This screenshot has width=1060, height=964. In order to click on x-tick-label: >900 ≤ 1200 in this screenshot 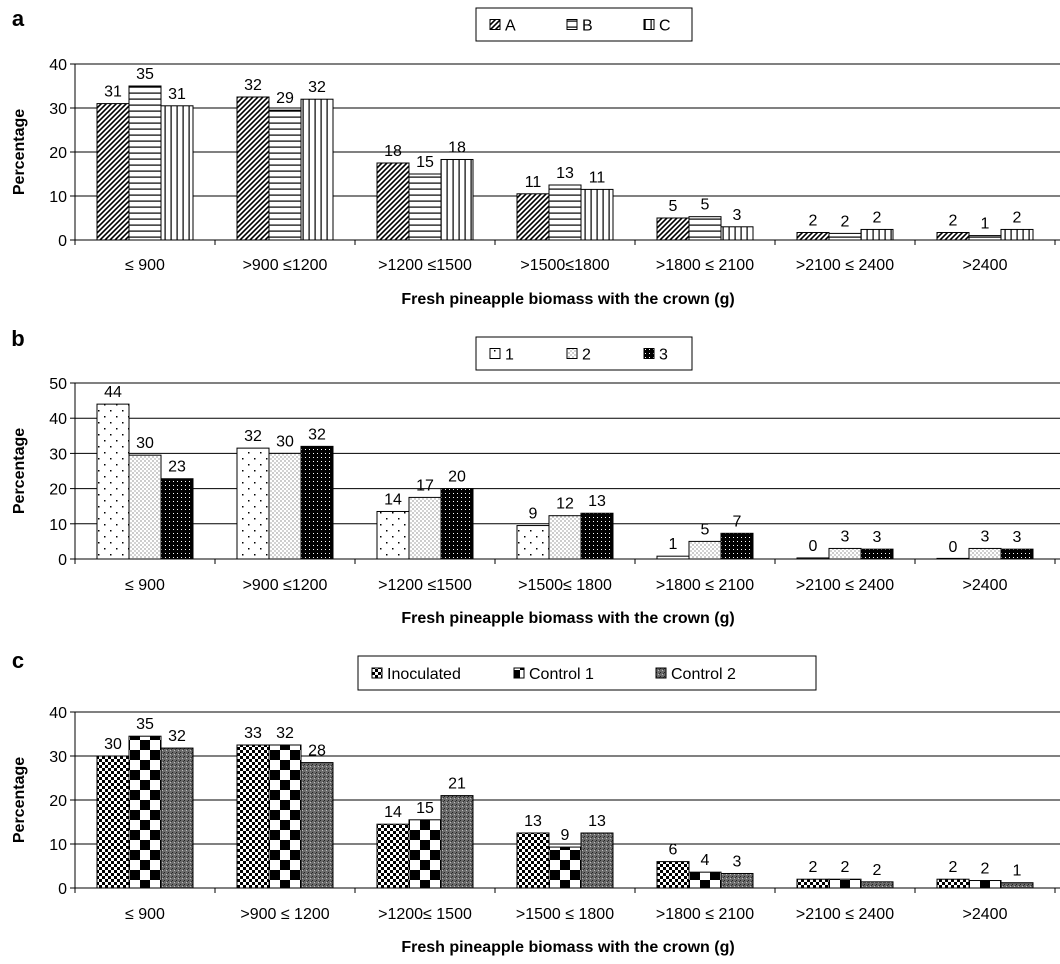, I will do `click(284, 914)`.